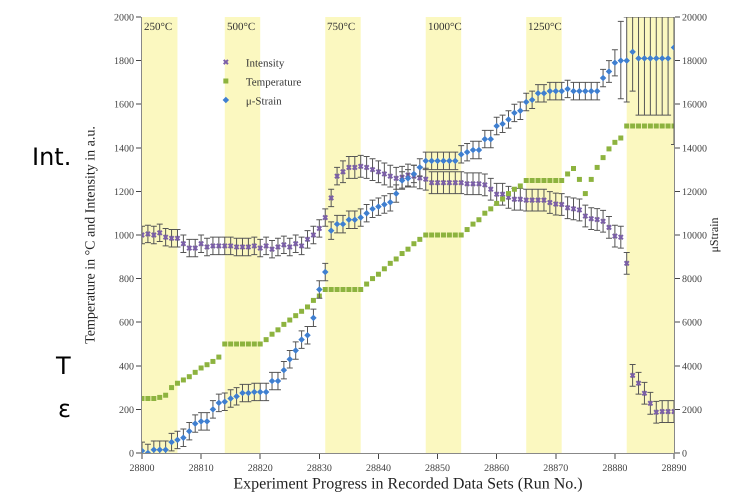 The width and height of the screenshot is (746, 501). Describe the element at coordinates (274, 82) in the screenshot. I see `legend-label: Temperature` at that location.